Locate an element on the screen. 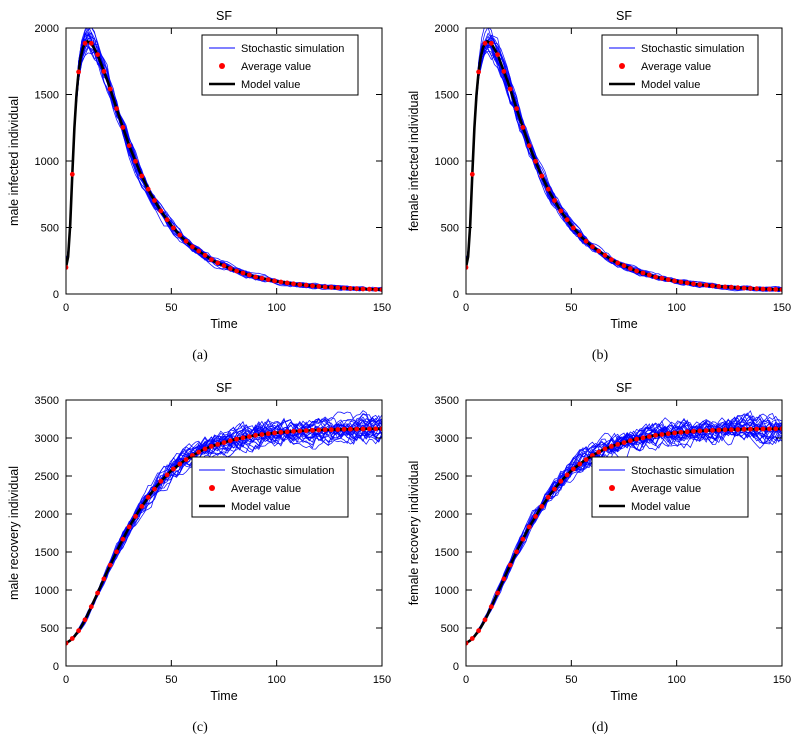  legend-marker-average is located at coordinates (212, 488).